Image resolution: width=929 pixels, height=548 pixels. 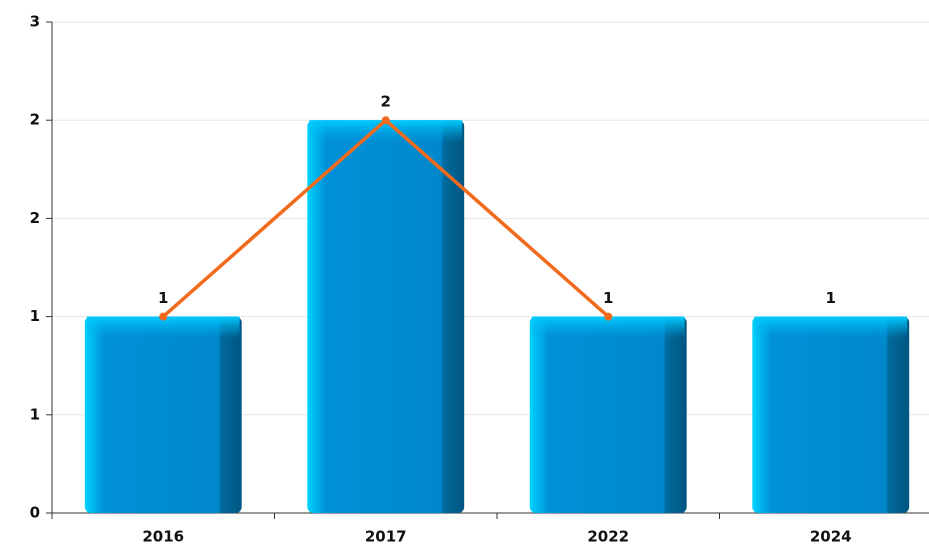 What do you see at coordinates (386, 102) in the screenshot?
I see `data-label: 2` at bounding box center [386, 102].